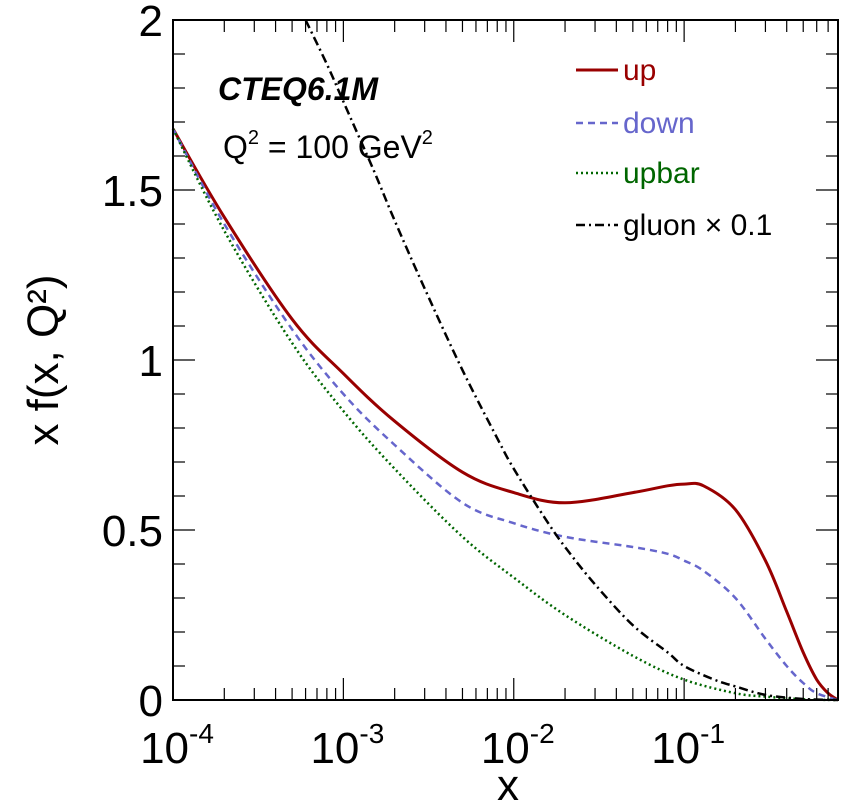  I want to click on legend-label: up, so click(639, 70).